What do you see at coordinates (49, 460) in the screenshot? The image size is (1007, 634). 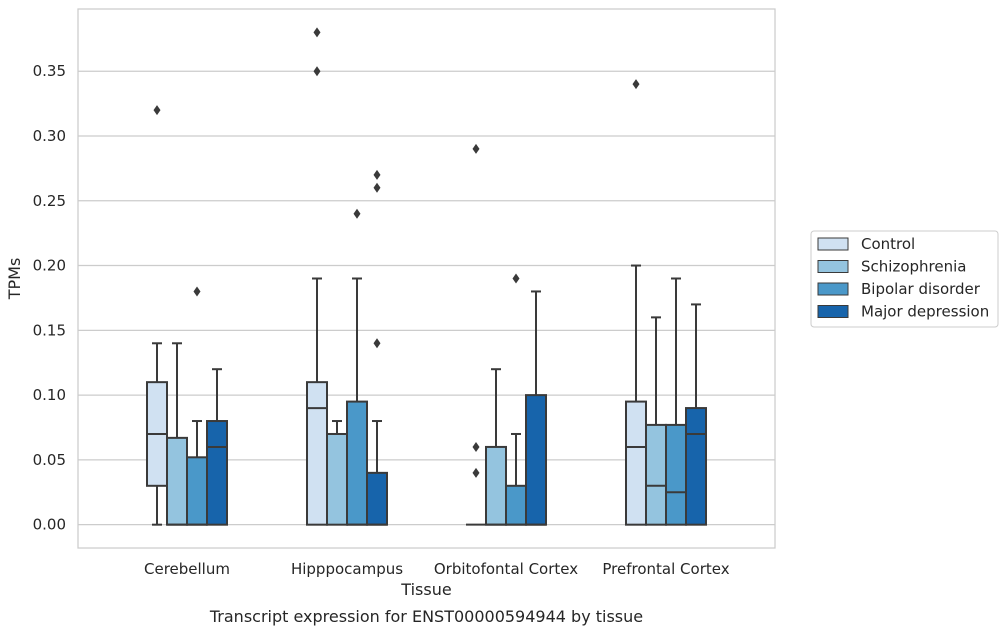 I see `y-tick-label: 0.05` at bounding box center [49, 460].